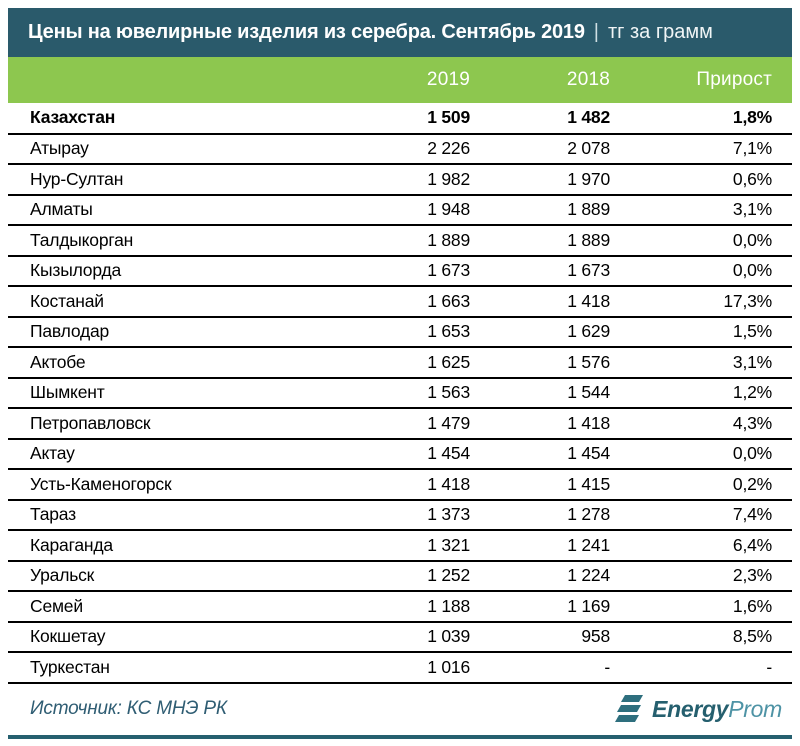 The width and height of the screenshot is (800, 746). Describe the element at coordinates (448, 636) in the screenshot. I see `price-2019: 1 039` at that location.